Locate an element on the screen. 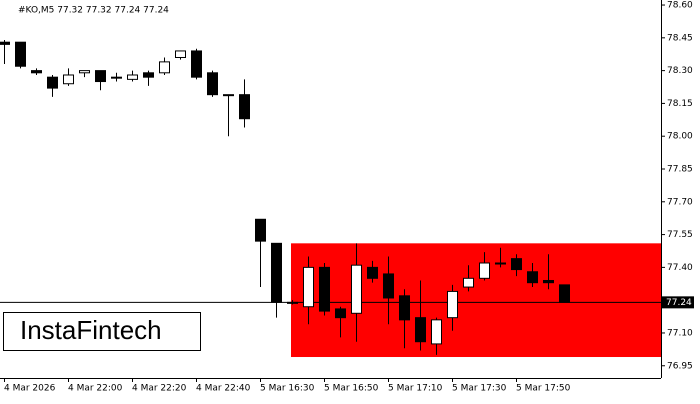  x-tick-label: 4 Mar 22:20 is located at coordinates (159, 389).